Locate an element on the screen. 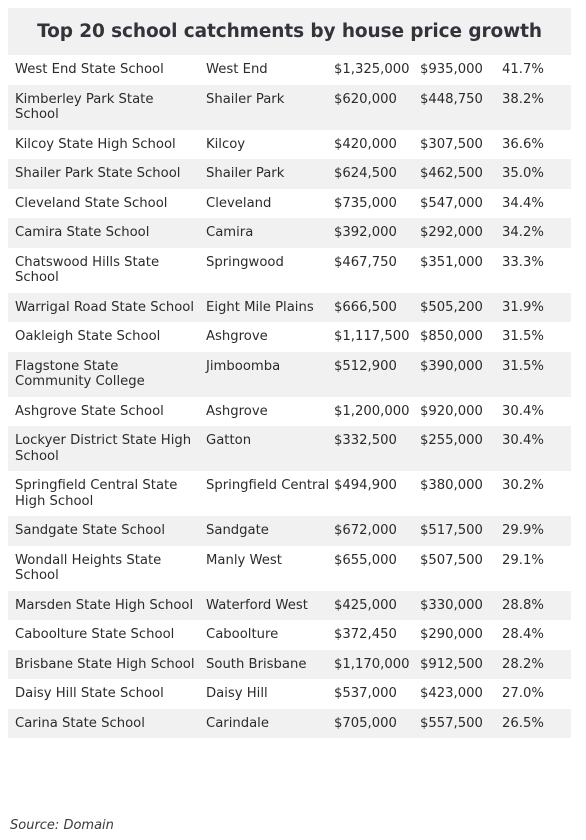 The image size is (586, 840). school-name-cell: Flagstone State Community College is located at coordinates (103, 374).